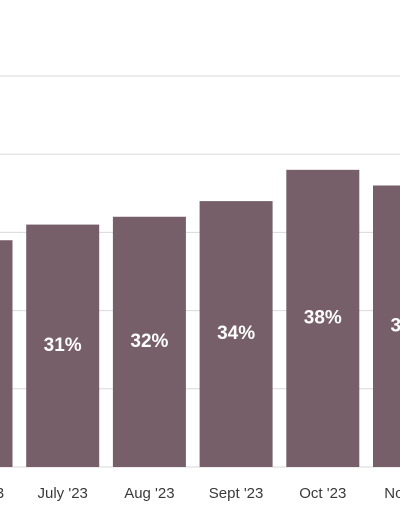  I want to click on value-label: 32%, so click(149, 341).